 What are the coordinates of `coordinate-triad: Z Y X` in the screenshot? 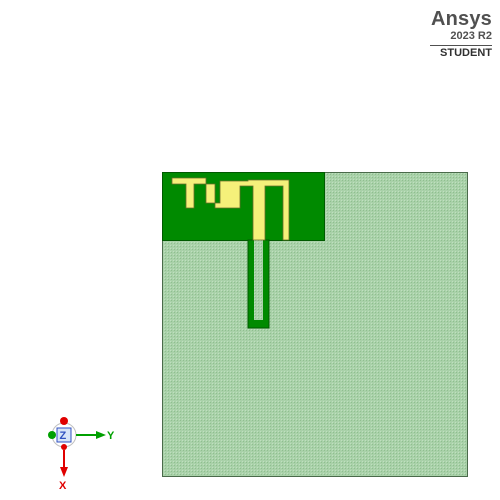 It's located at (85, 453).